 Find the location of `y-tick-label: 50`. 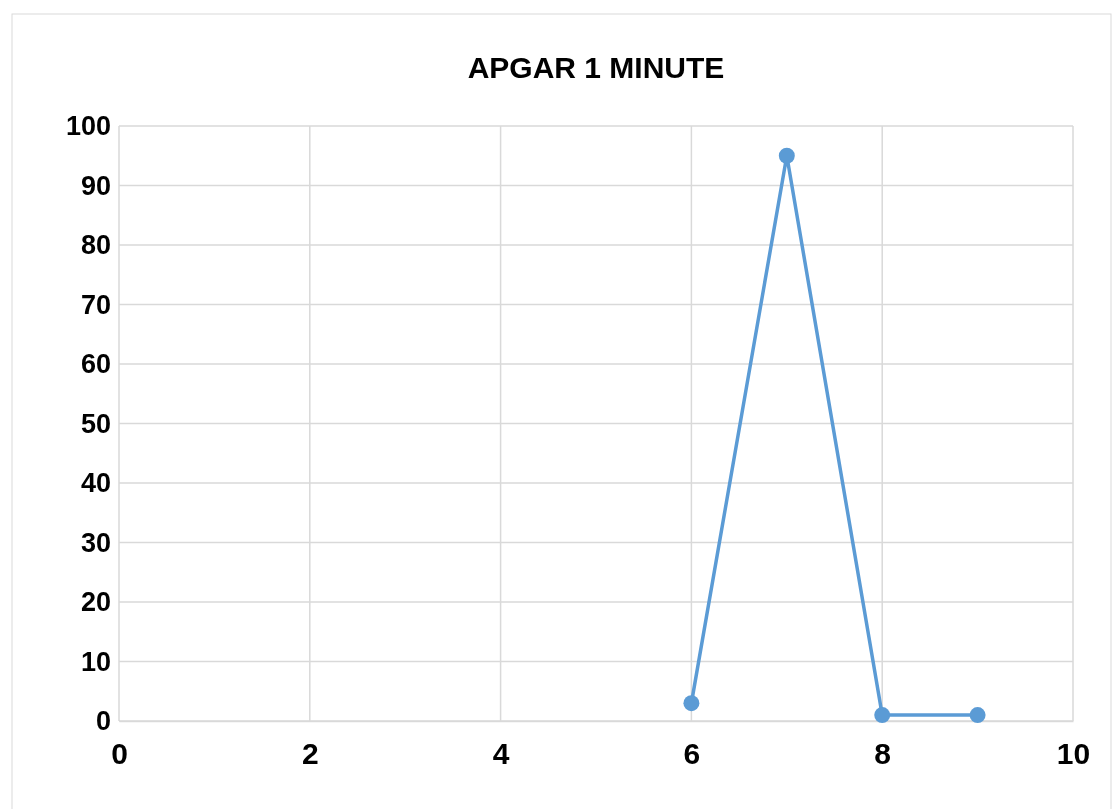

y-tick-label: 50 is located at coordinates (95, 423).